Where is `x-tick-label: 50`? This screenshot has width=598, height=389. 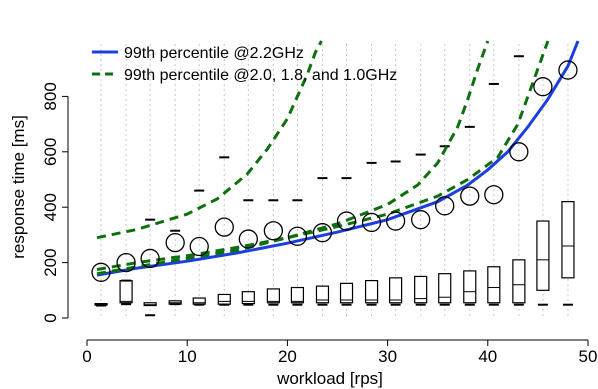
x-tick-label: 50 is located at coordinates (588, 356).